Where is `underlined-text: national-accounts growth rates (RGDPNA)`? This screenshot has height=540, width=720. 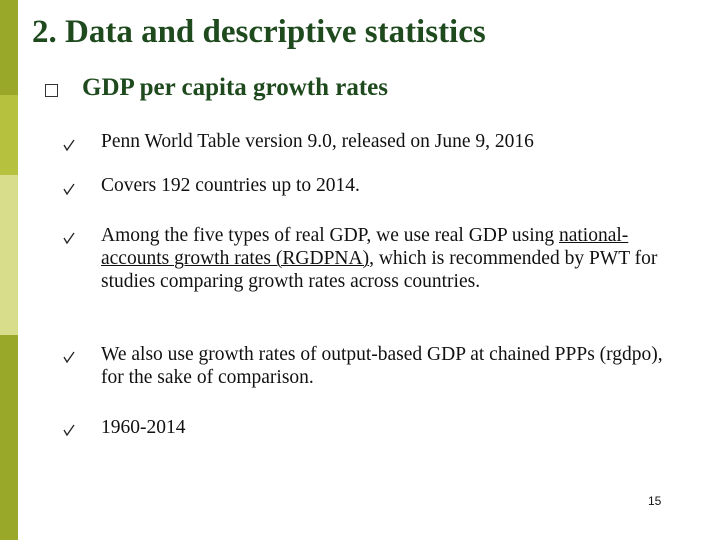
underlined-text: national-accounts growth rates (RGDPNA) is located at coordinates (365, 247).